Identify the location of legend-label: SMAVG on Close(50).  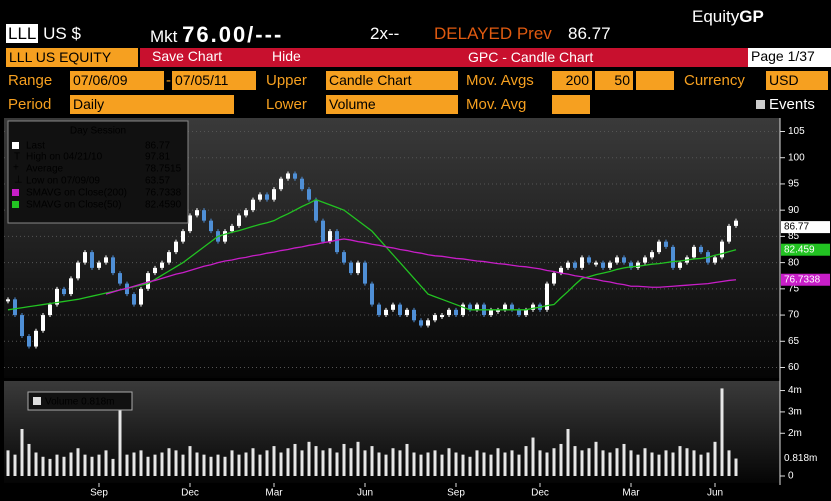
(73, 205).